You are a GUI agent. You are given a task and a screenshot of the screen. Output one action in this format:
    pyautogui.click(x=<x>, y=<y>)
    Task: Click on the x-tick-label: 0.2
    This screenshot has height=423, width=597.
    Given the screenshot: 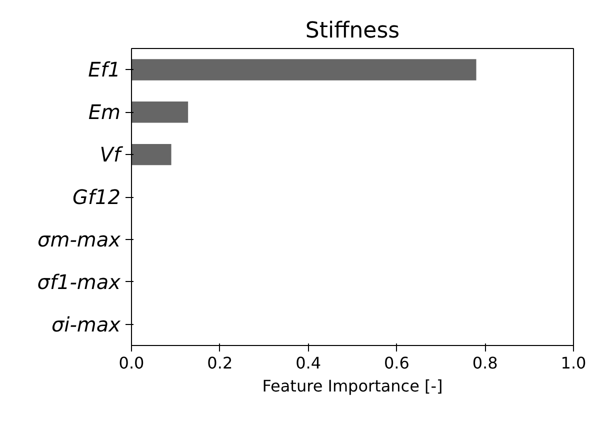 What is the action you would take?
    pyautogui.click(x=220, y=363)
    